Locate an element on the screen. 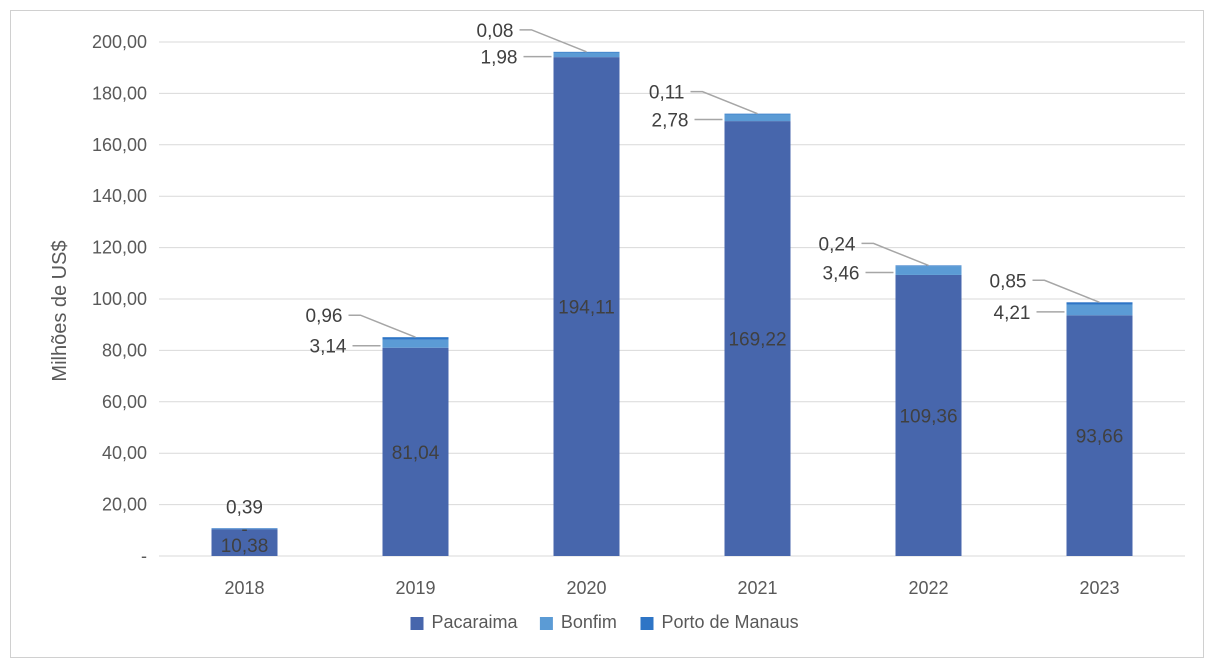  data-label-pacaraima: 81,04 is located at coordinates (416, 453).